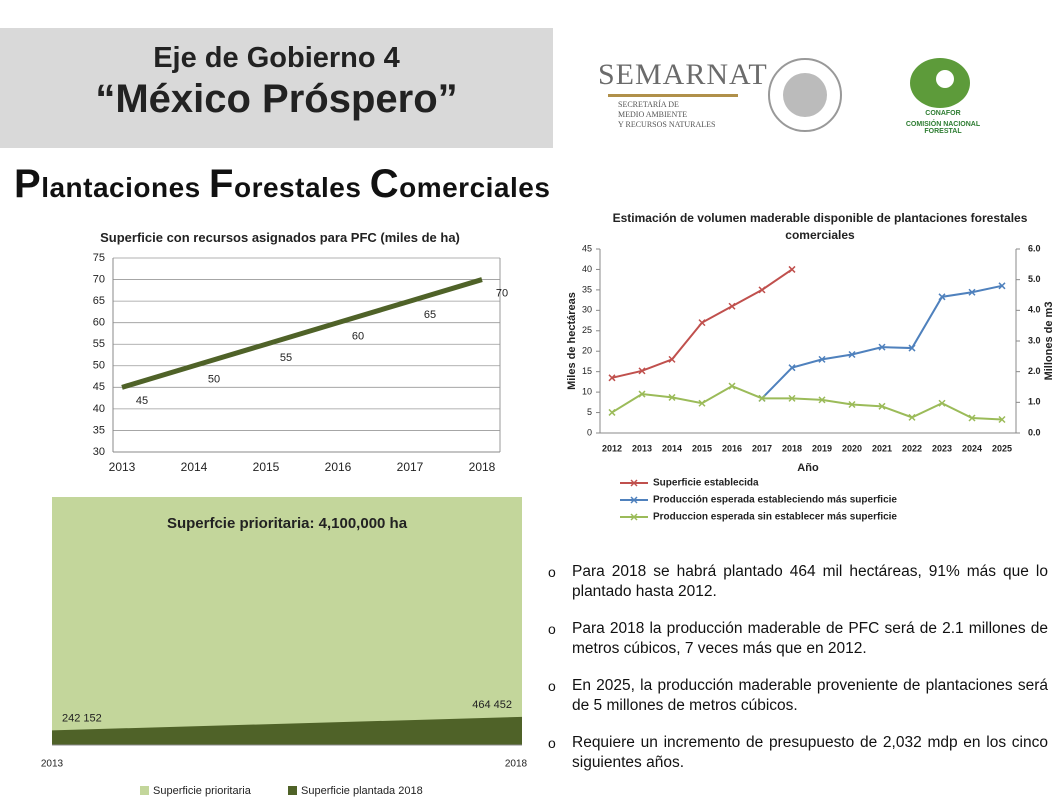 This screenshot has height=812, width=1058. What do you see at coordinates (945, 79) in the screenshot?
I see `conafor-tree` at bounding box center [945, 79].